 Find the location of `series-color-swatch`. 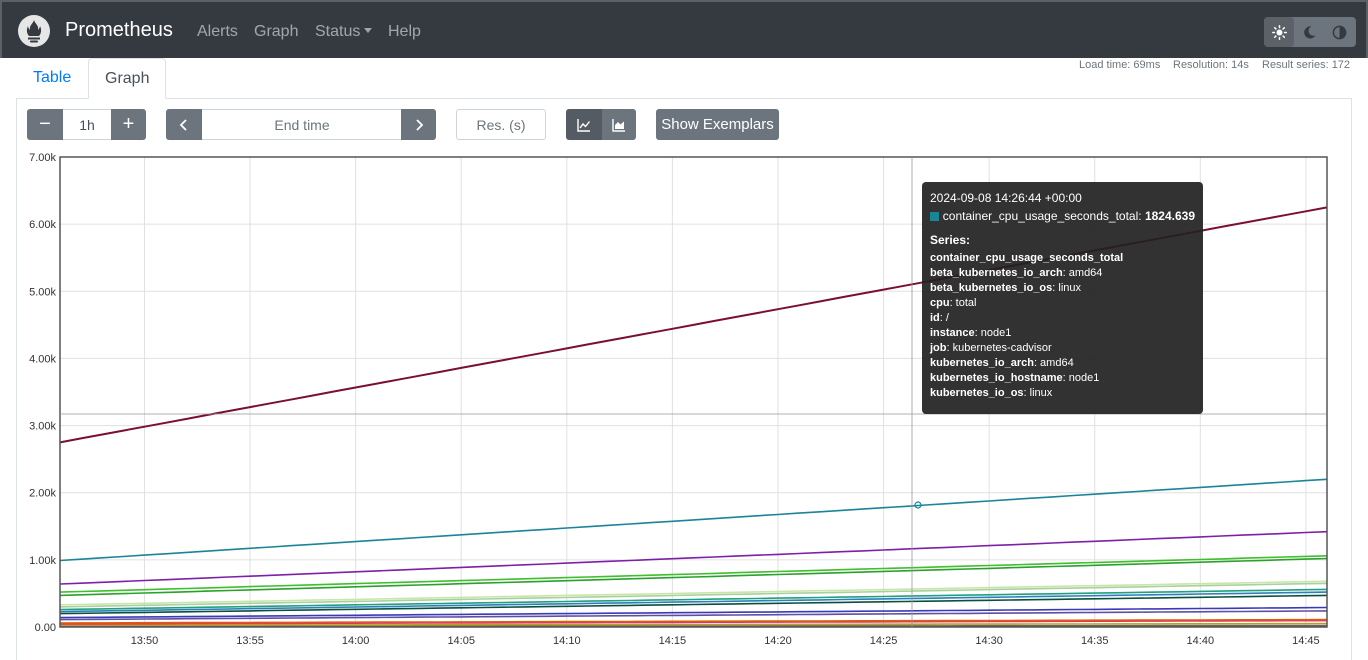

series-color-swatch is located at coordinates (934, 216).